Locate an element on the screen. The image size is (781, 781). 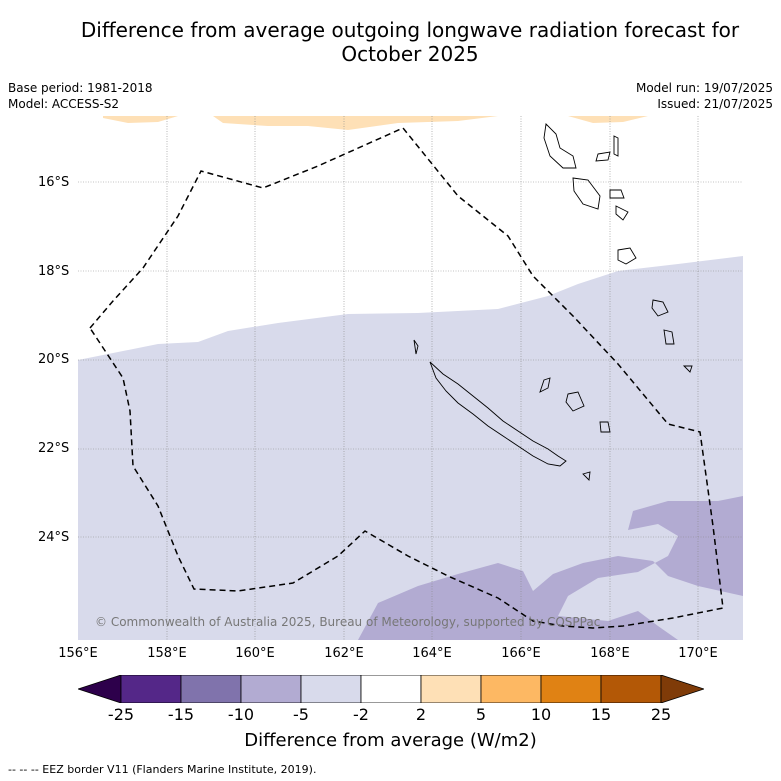
north-islet is located at coordinates (416, 347).